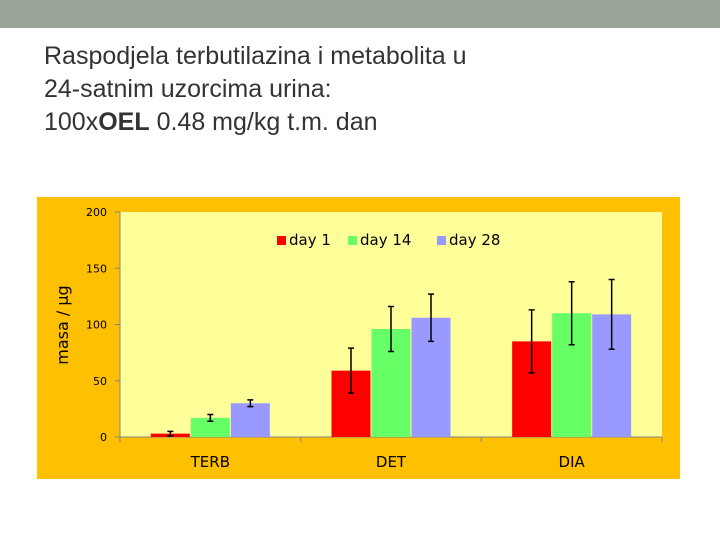 This screenshot has width=720, height=540. I want to click on y-tick-label: 50, so click(100, 381).